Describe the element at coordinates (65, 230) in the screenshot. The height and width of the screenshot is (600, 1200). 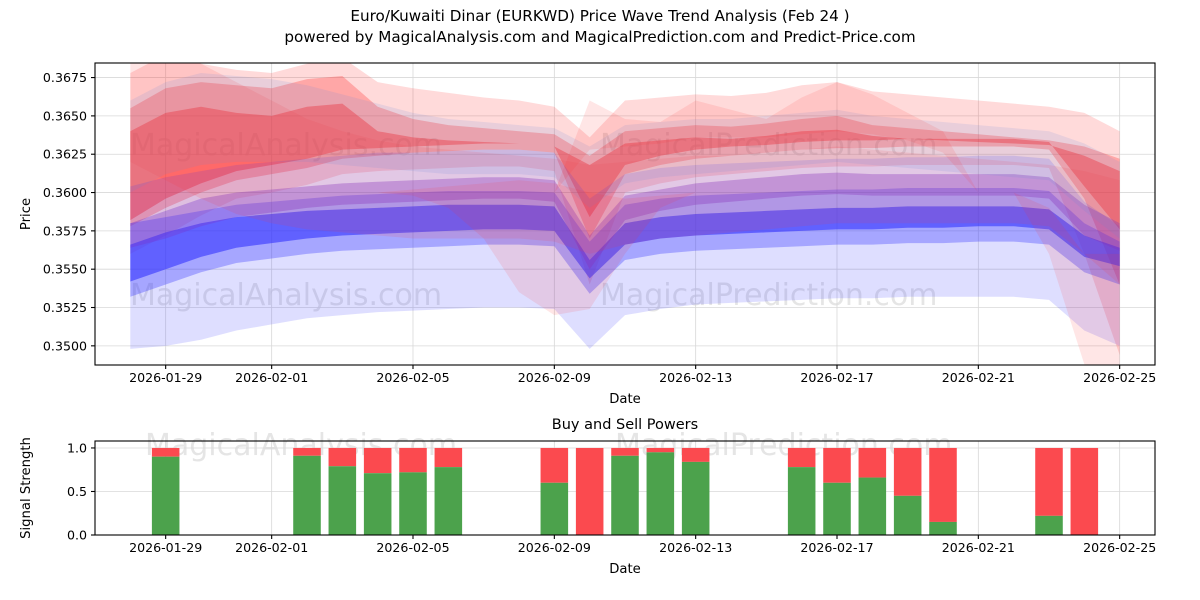
I see `y-tick-label: 0.3575` at that location.